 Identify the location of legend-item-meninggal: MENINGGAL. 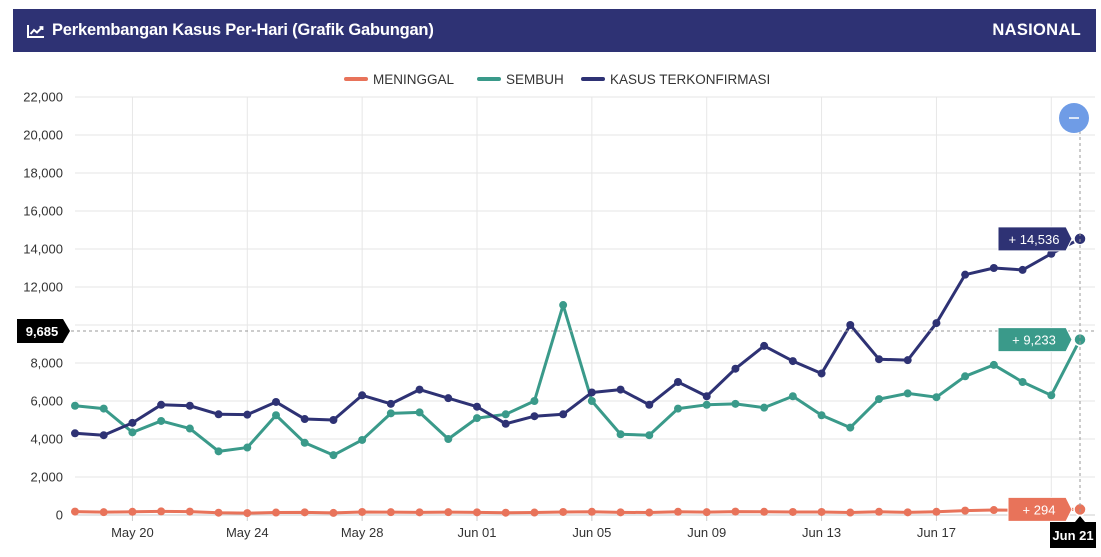
(399, 79).